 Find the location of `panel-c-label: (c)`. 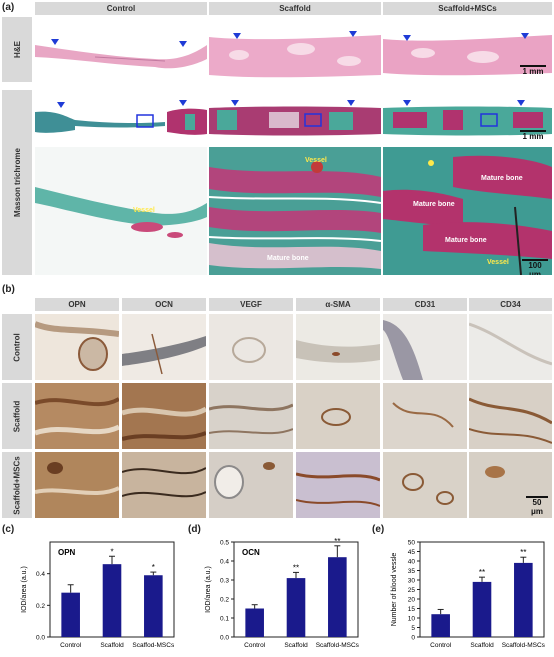

panel-c-label: (c) is located at coordinates (8, 529).